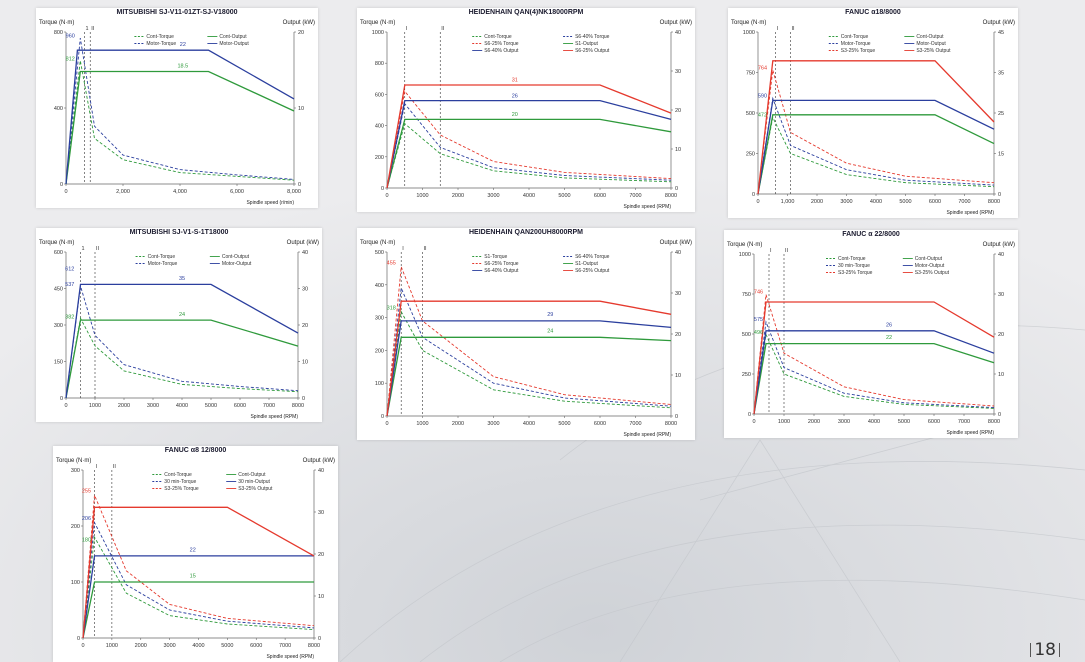 This screenshot has height=662, width=1085. I want to click on chart-title: FANUC α 22/8000, so click(871, 234).